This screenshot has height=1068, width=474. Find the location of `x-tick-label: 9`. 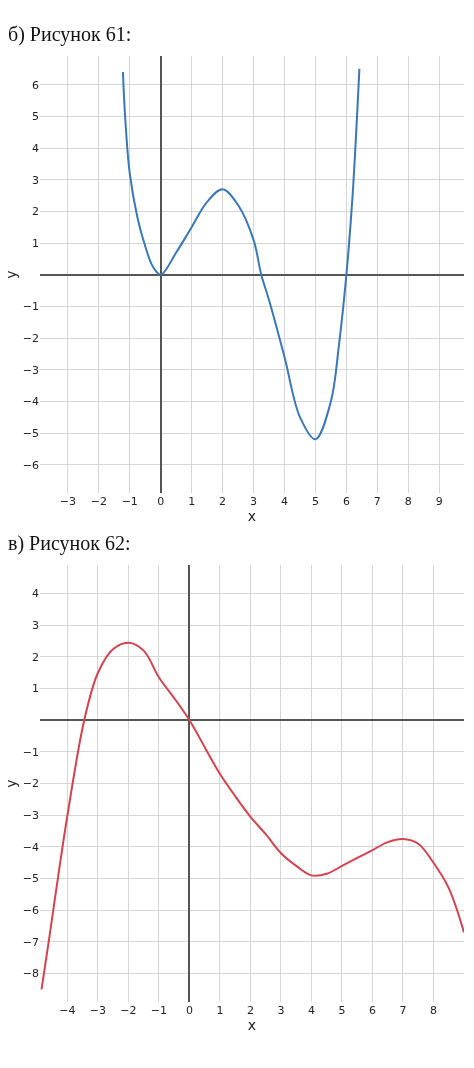

x-tick-label: 9 is located at coordinates (439, 502).